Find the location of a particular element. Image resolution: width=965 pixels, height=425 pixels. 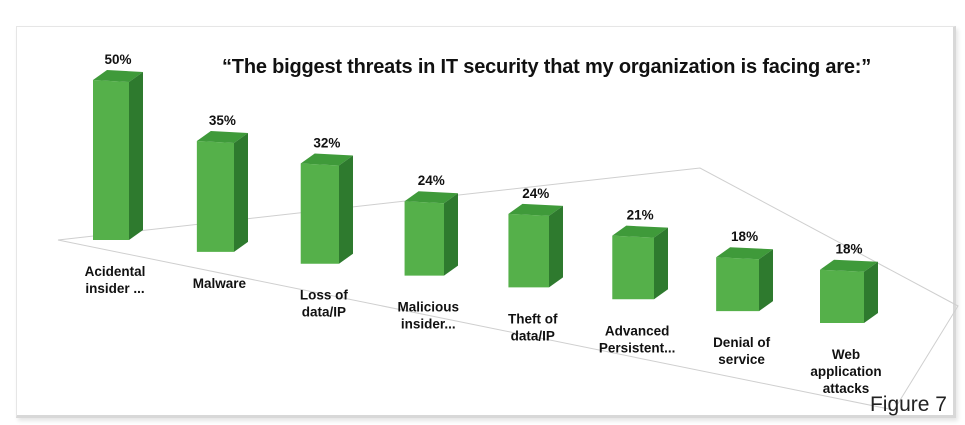

category-label: Loss of data/IP is located at coordinates (324, 304).